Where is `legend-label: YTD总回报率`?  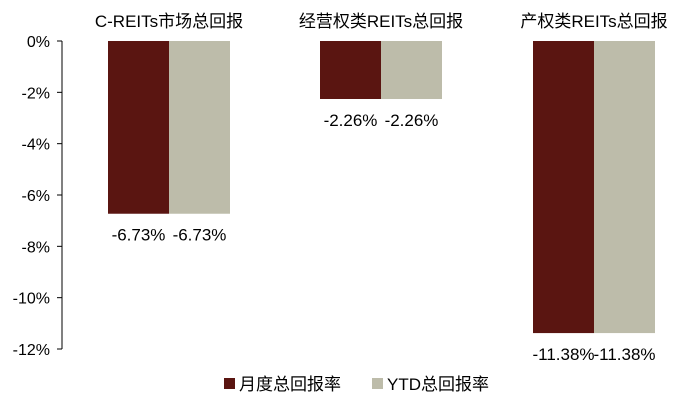
legend-label: YTD总回报率 is located at coordinates (438, 384).